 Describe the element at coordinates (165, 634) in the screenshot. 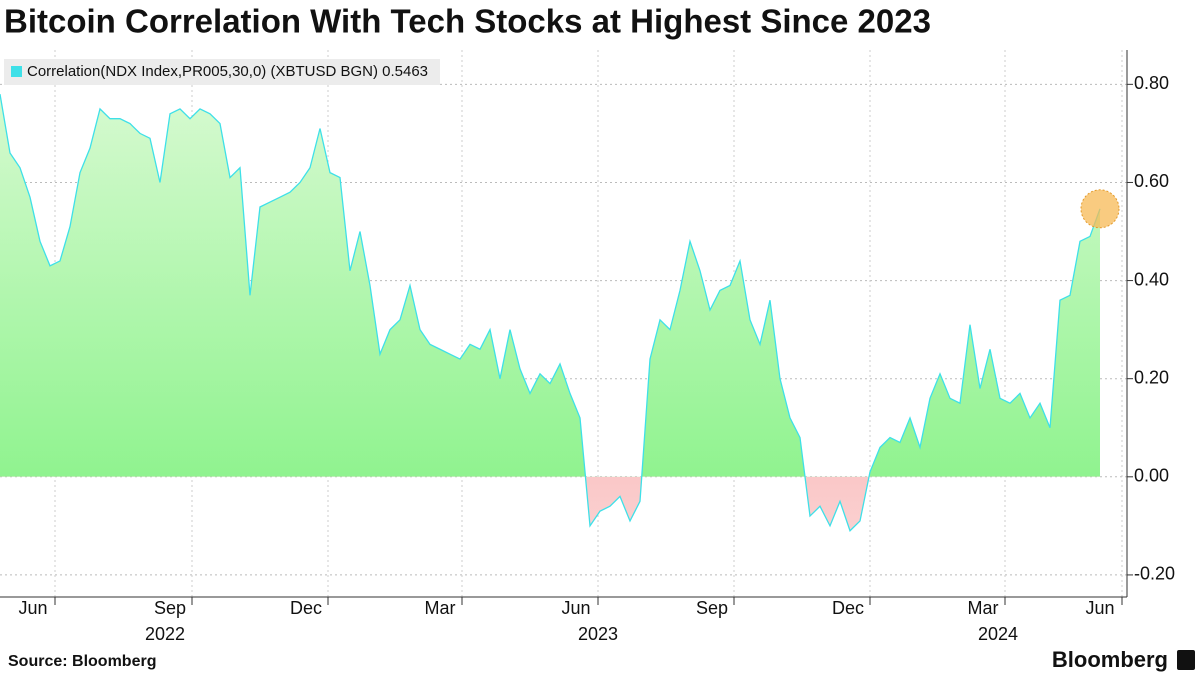

I see `x-year-label: 2022` at that location.